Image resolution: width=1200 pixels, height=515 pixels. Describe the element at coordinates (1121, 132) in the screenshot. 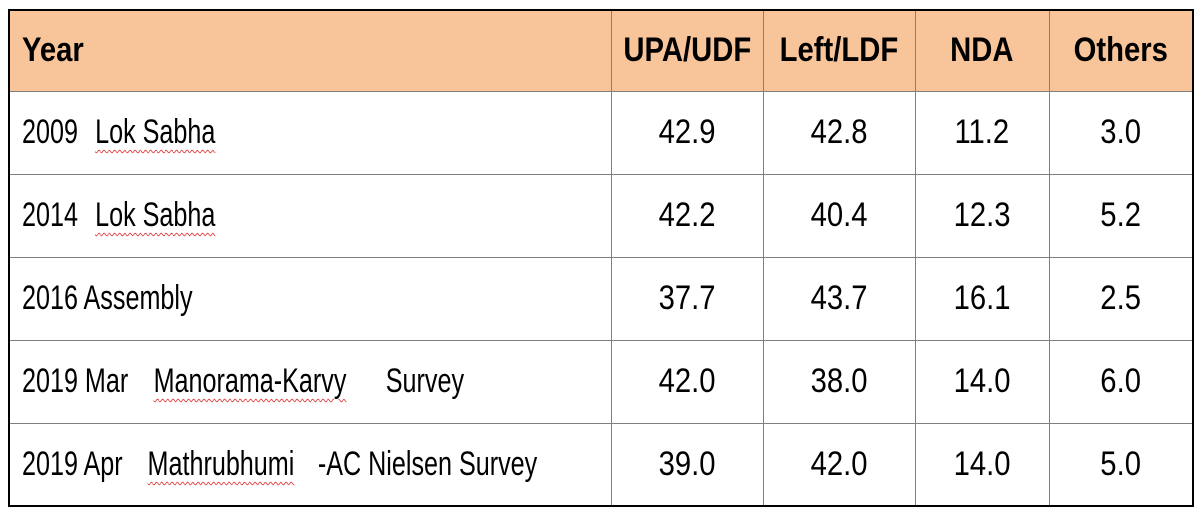

I see `others-cell: 3.0` at that location.